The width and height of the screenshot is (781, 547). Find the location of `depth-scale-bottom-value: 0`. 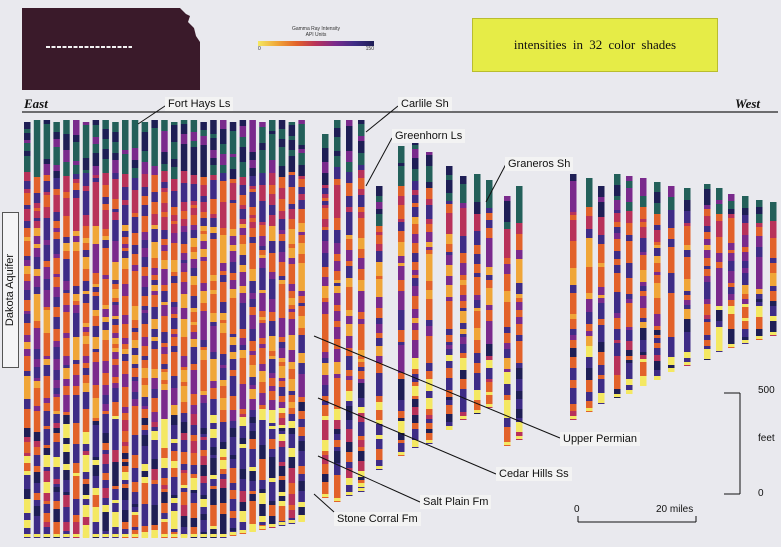

depth-scale-bottom-value: 0 is located at coordinates (761, 493).